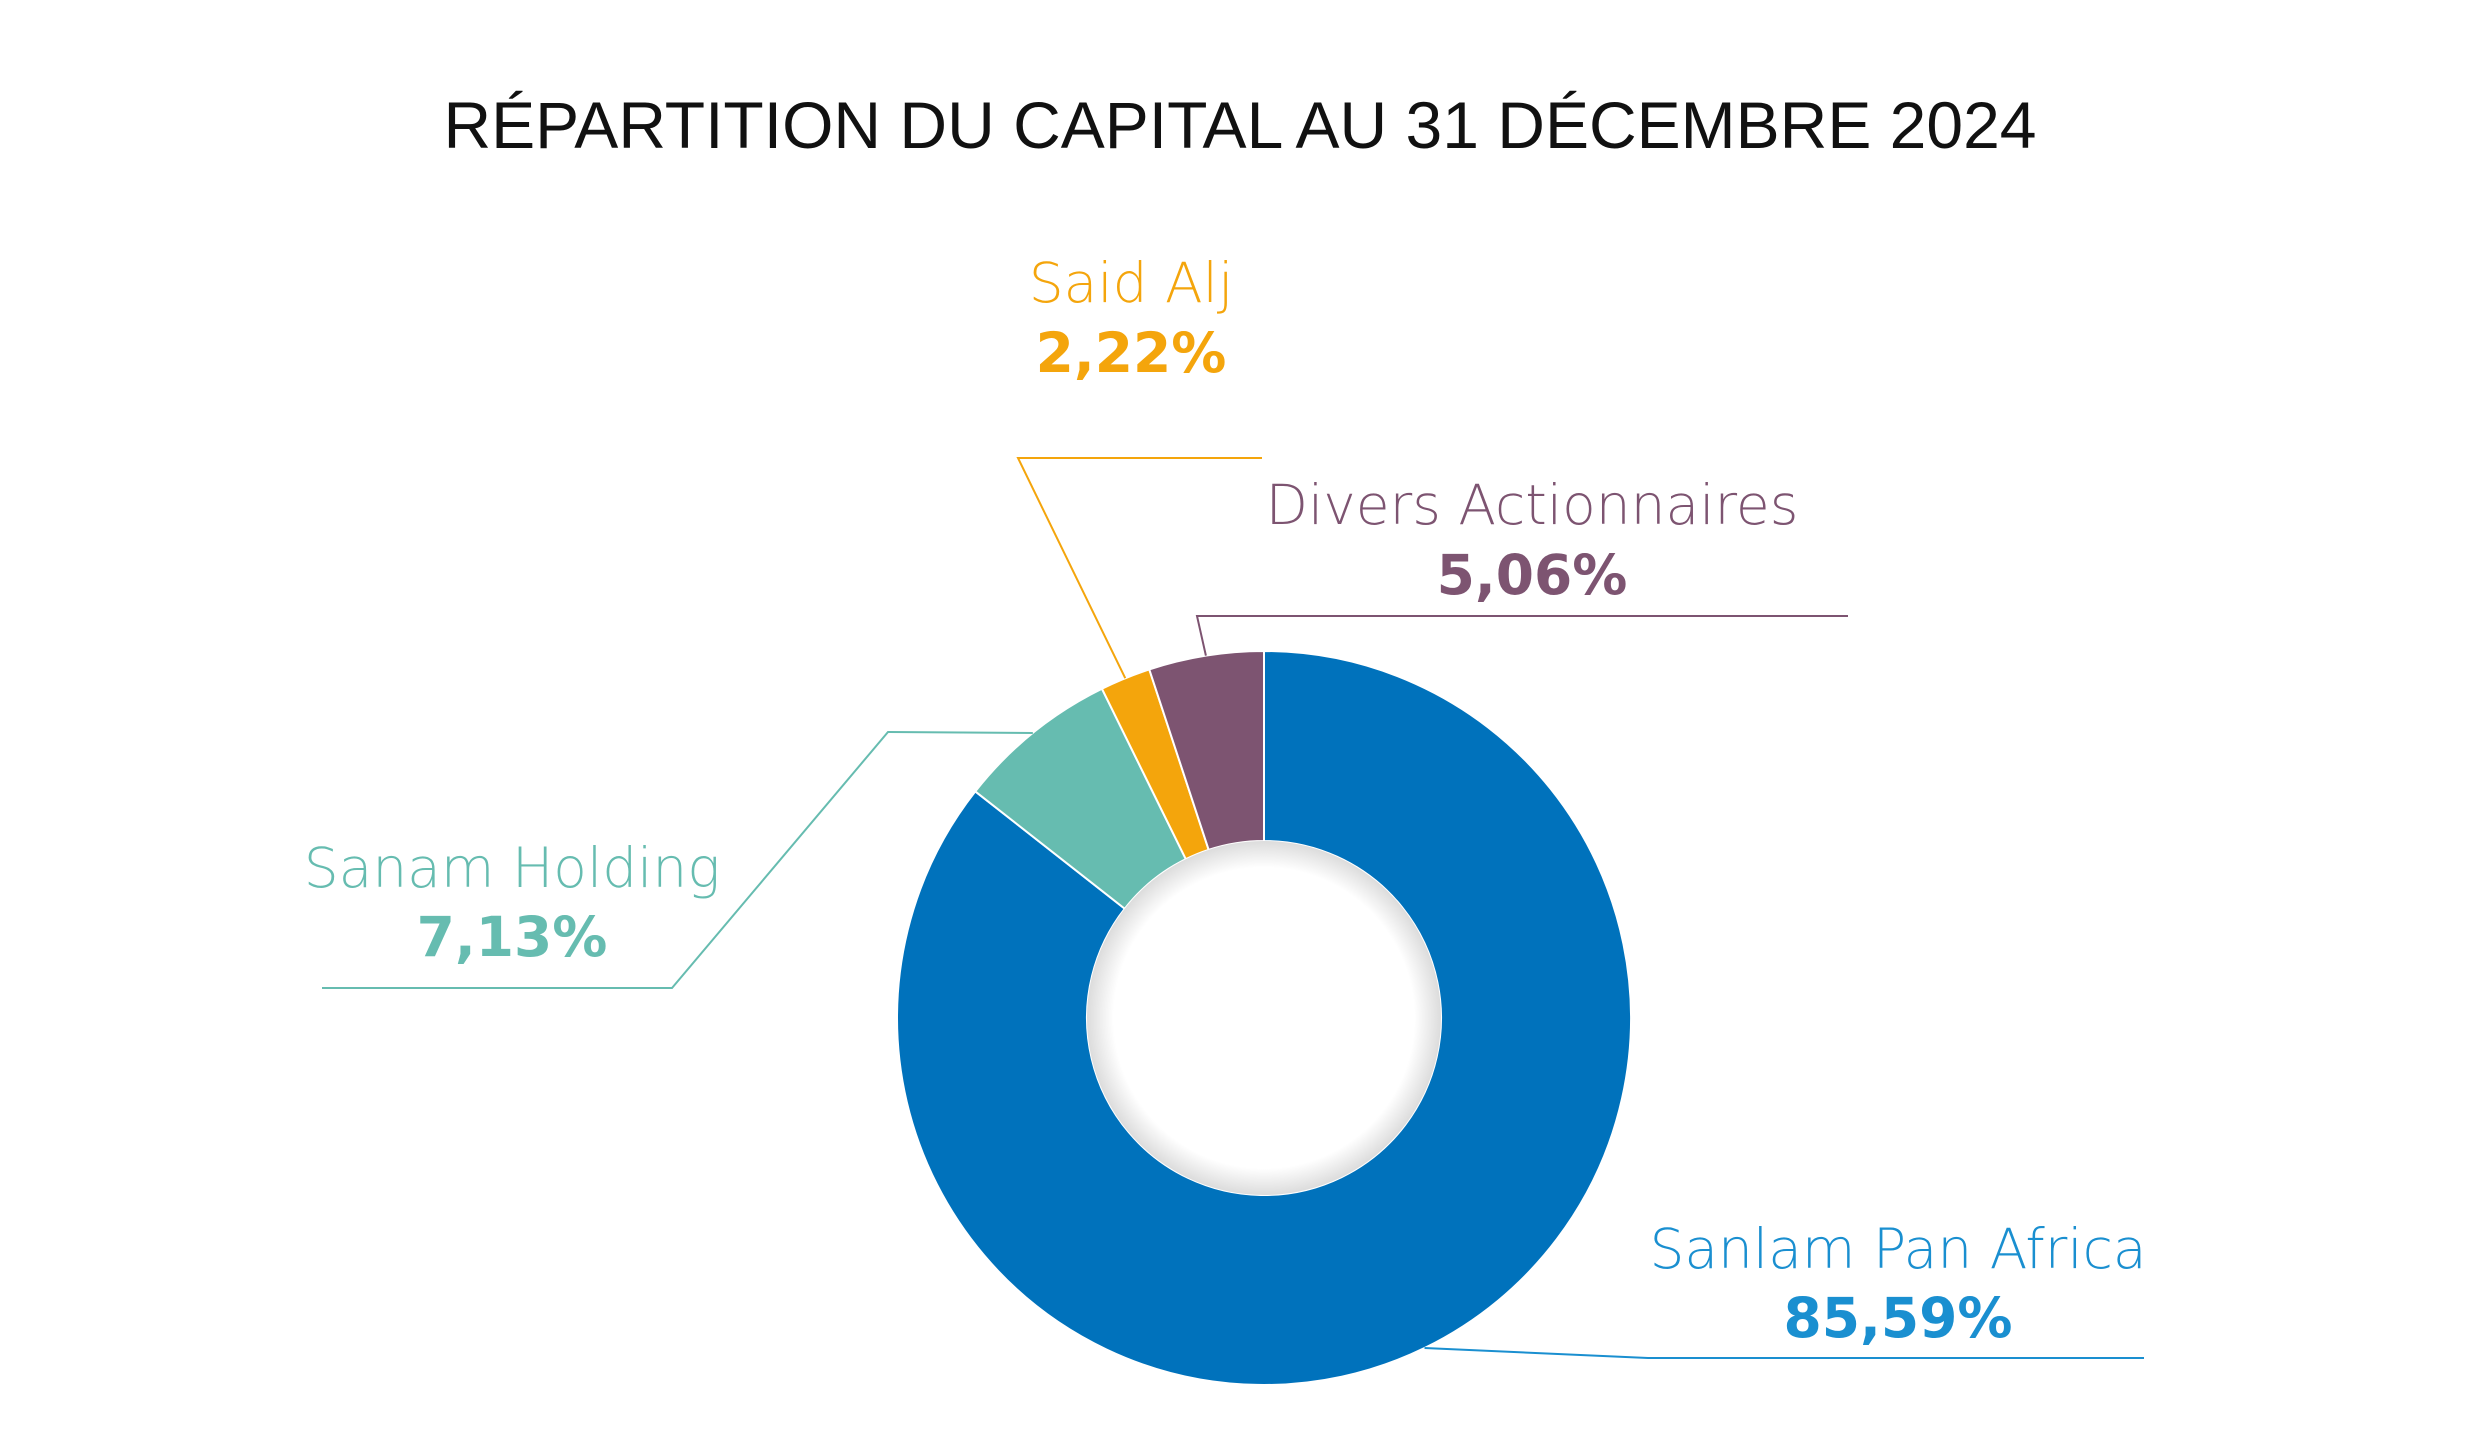  I want to click on leader-line-sanam-holding, so click(677, 859).